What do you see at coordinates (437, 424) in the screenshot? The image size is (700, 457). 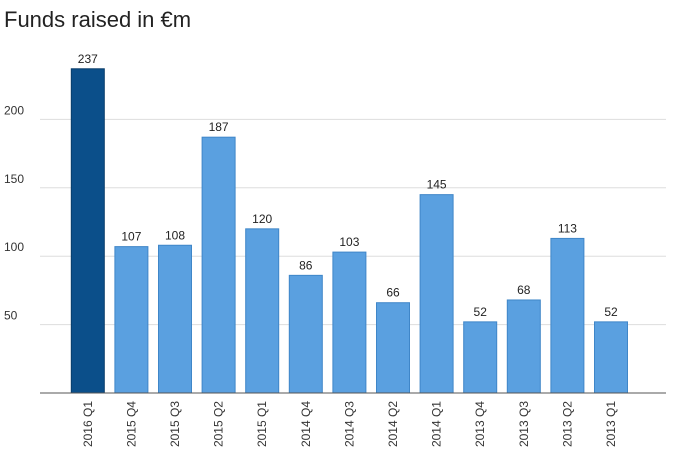 I see `x-tick-label-2014-q1: 2014 Q1` at bounding box center [437, 424].